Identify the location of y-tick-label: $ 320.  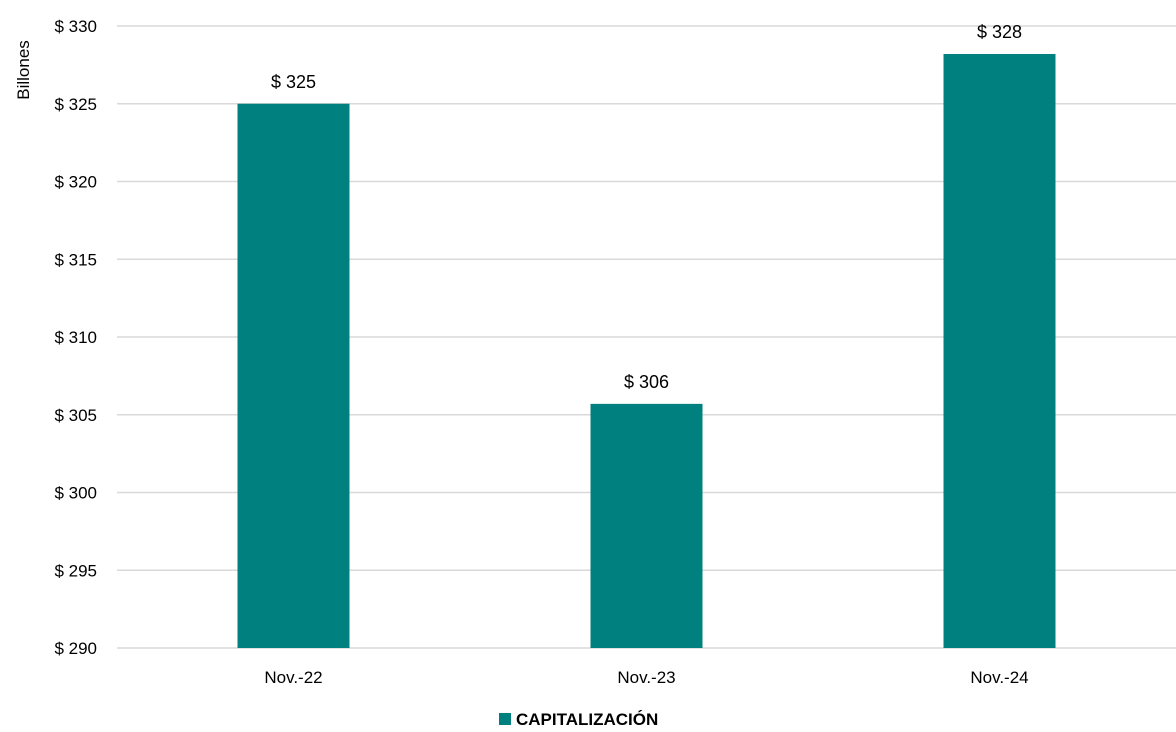
(75, 182).